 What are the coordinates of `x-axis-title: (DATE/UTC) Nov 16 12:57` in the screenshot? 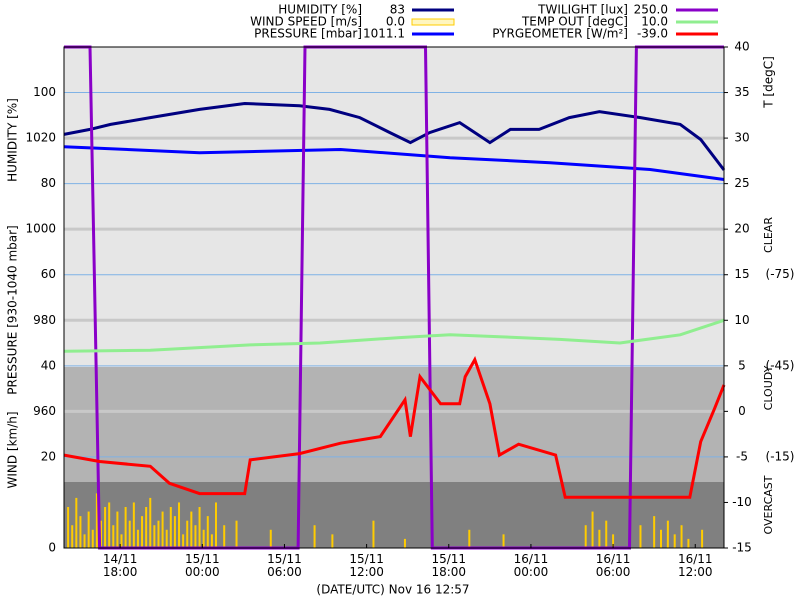 It's located at (392, 590).